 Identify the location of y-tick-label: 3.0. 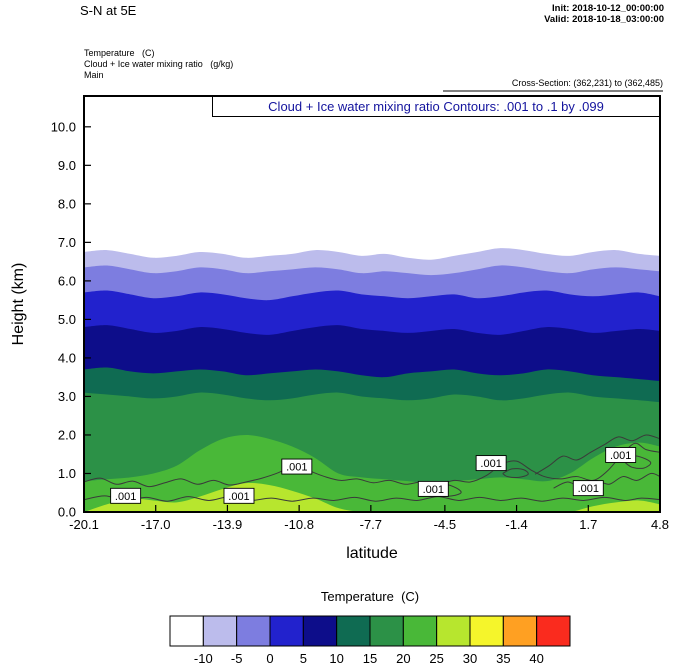
(67, 396).